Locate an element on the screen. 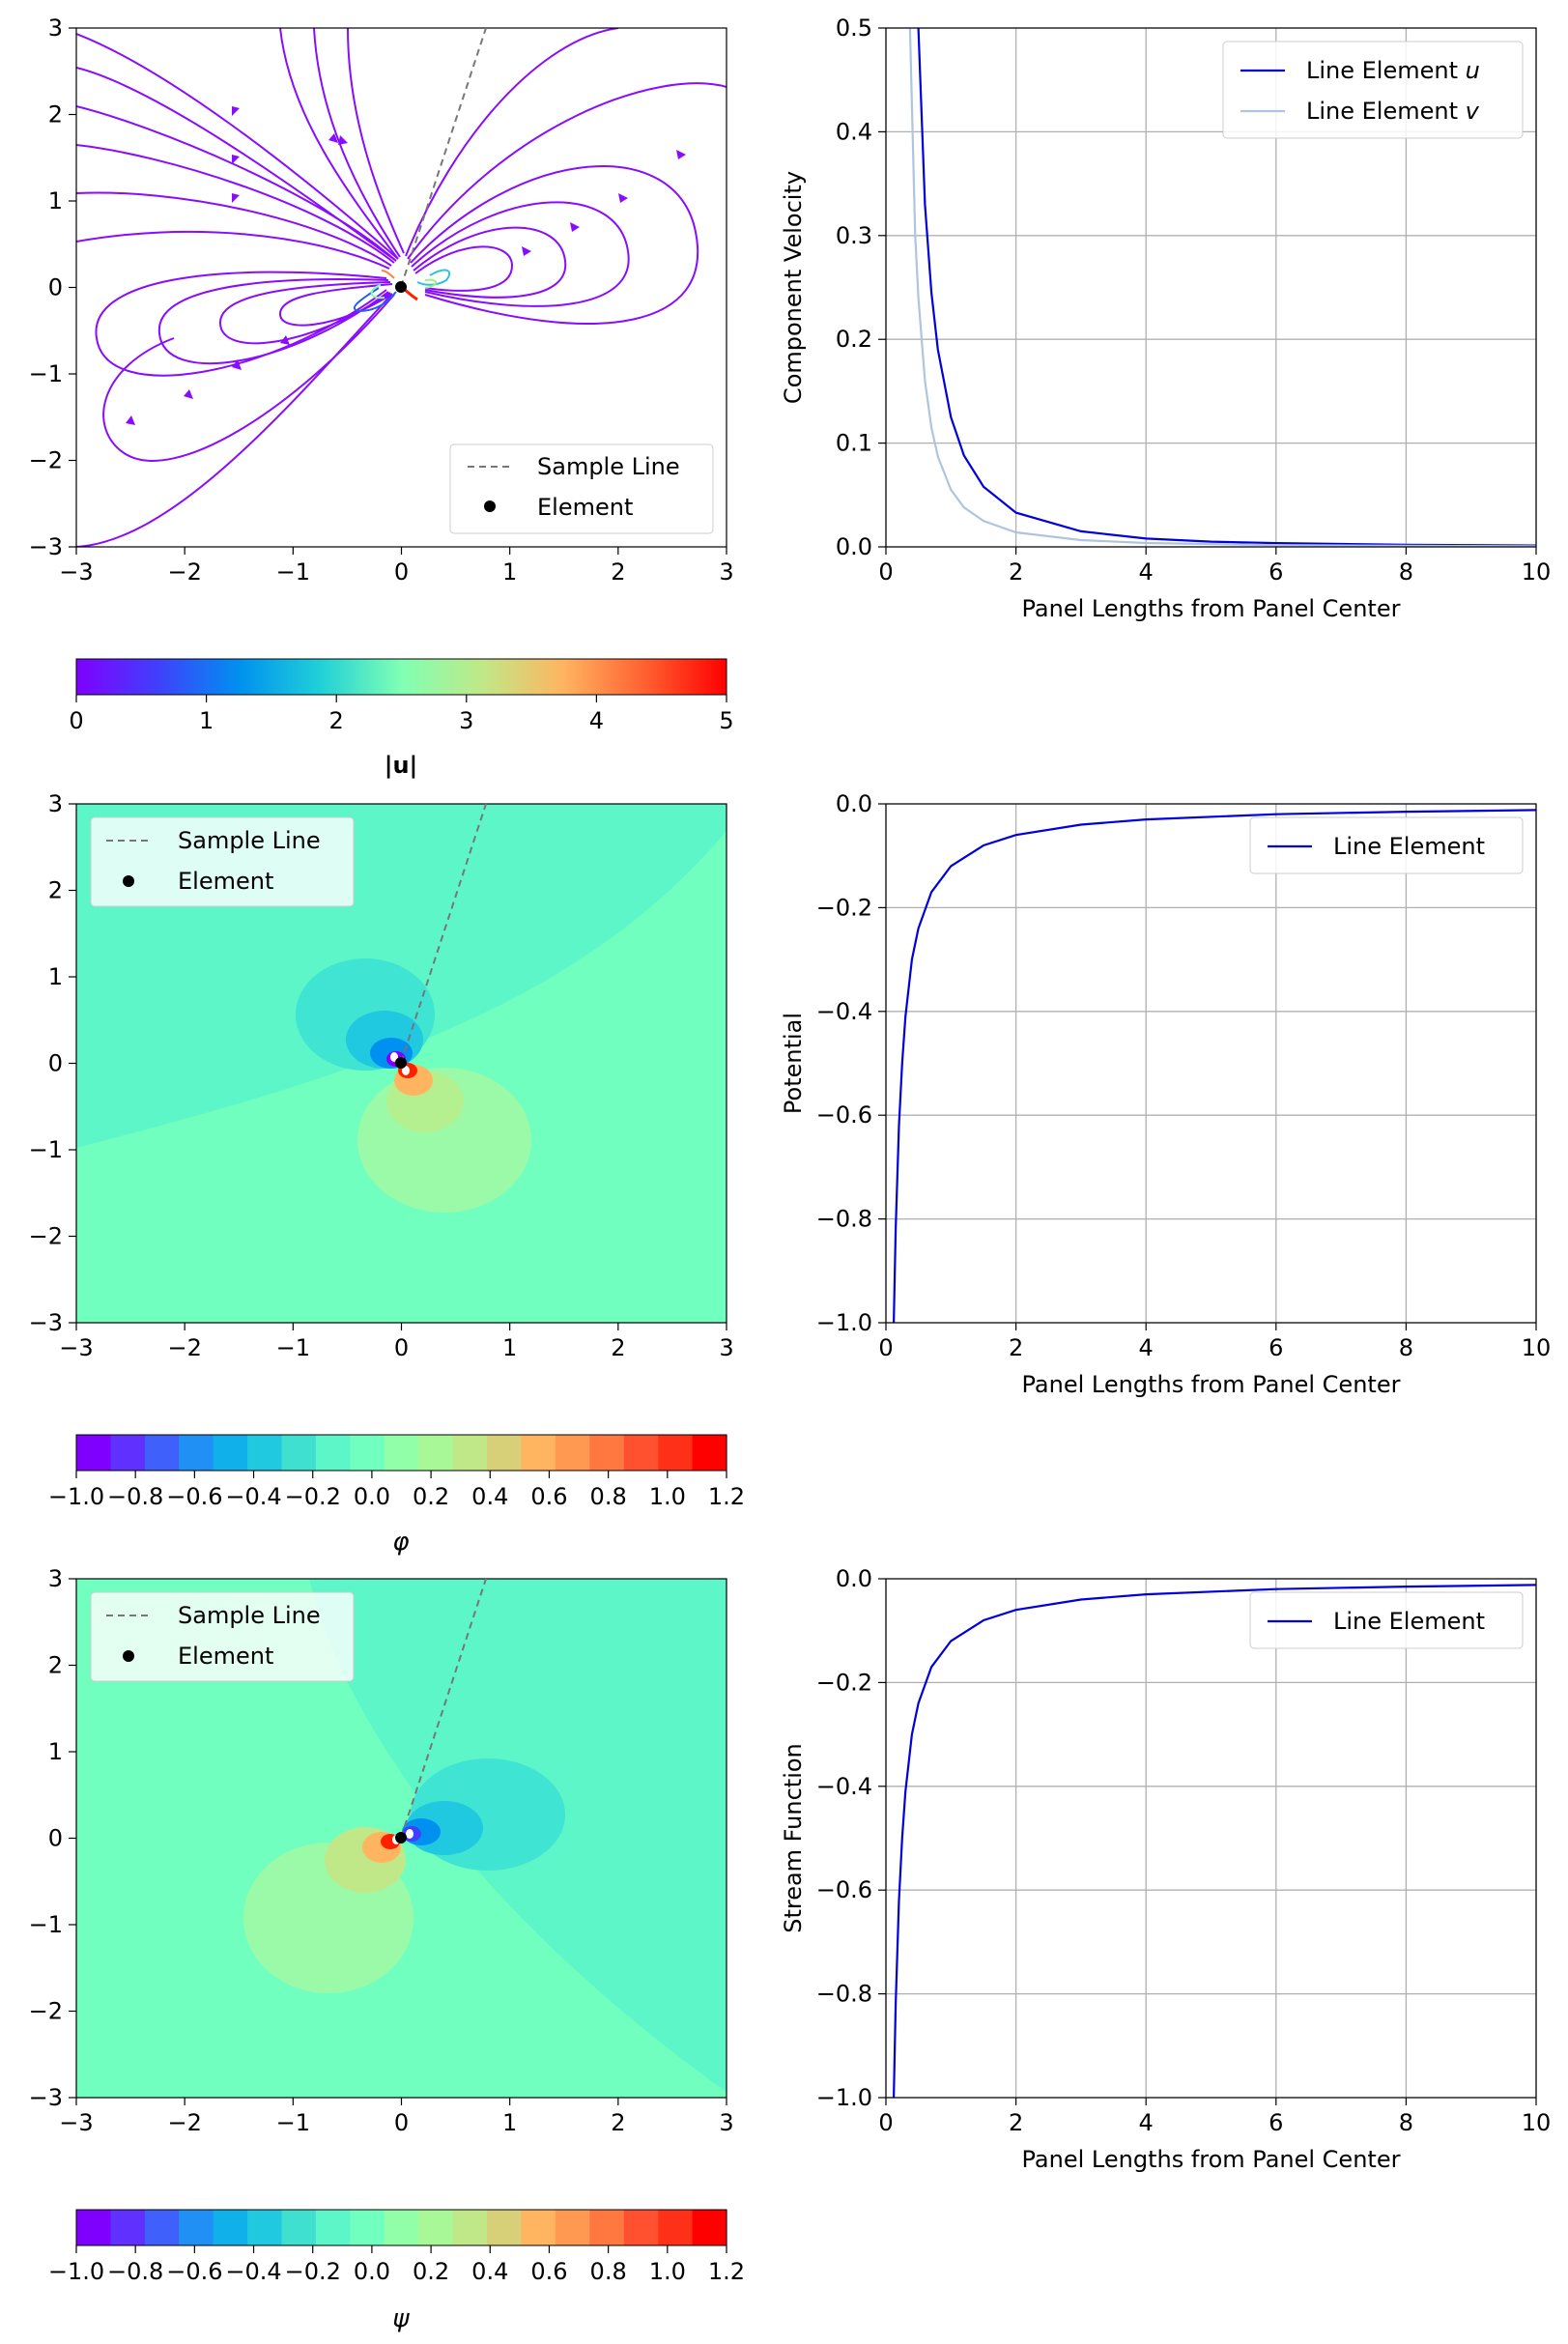 The image size is (1568, 2344). colorbar-tick-label: −1.0 is located at coordinates (76, 2271).